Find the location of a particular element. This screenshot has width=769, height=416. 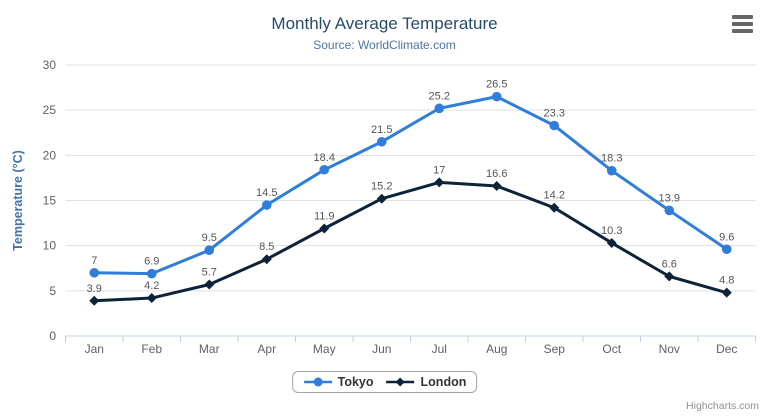

data-label-london: 4.2 is located at coordinates (151, 286).